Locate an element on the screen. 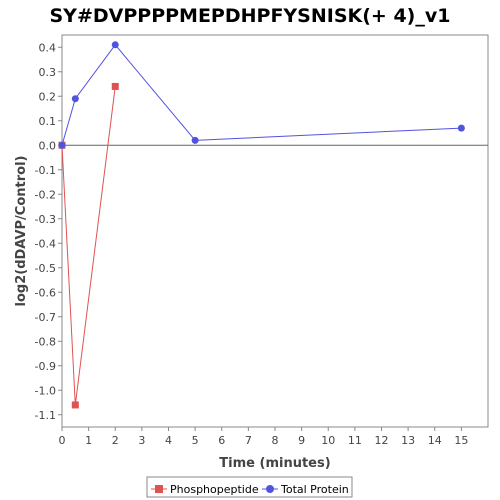  x-axis-title: Time (minutes) is located at coordinates (274, 463).